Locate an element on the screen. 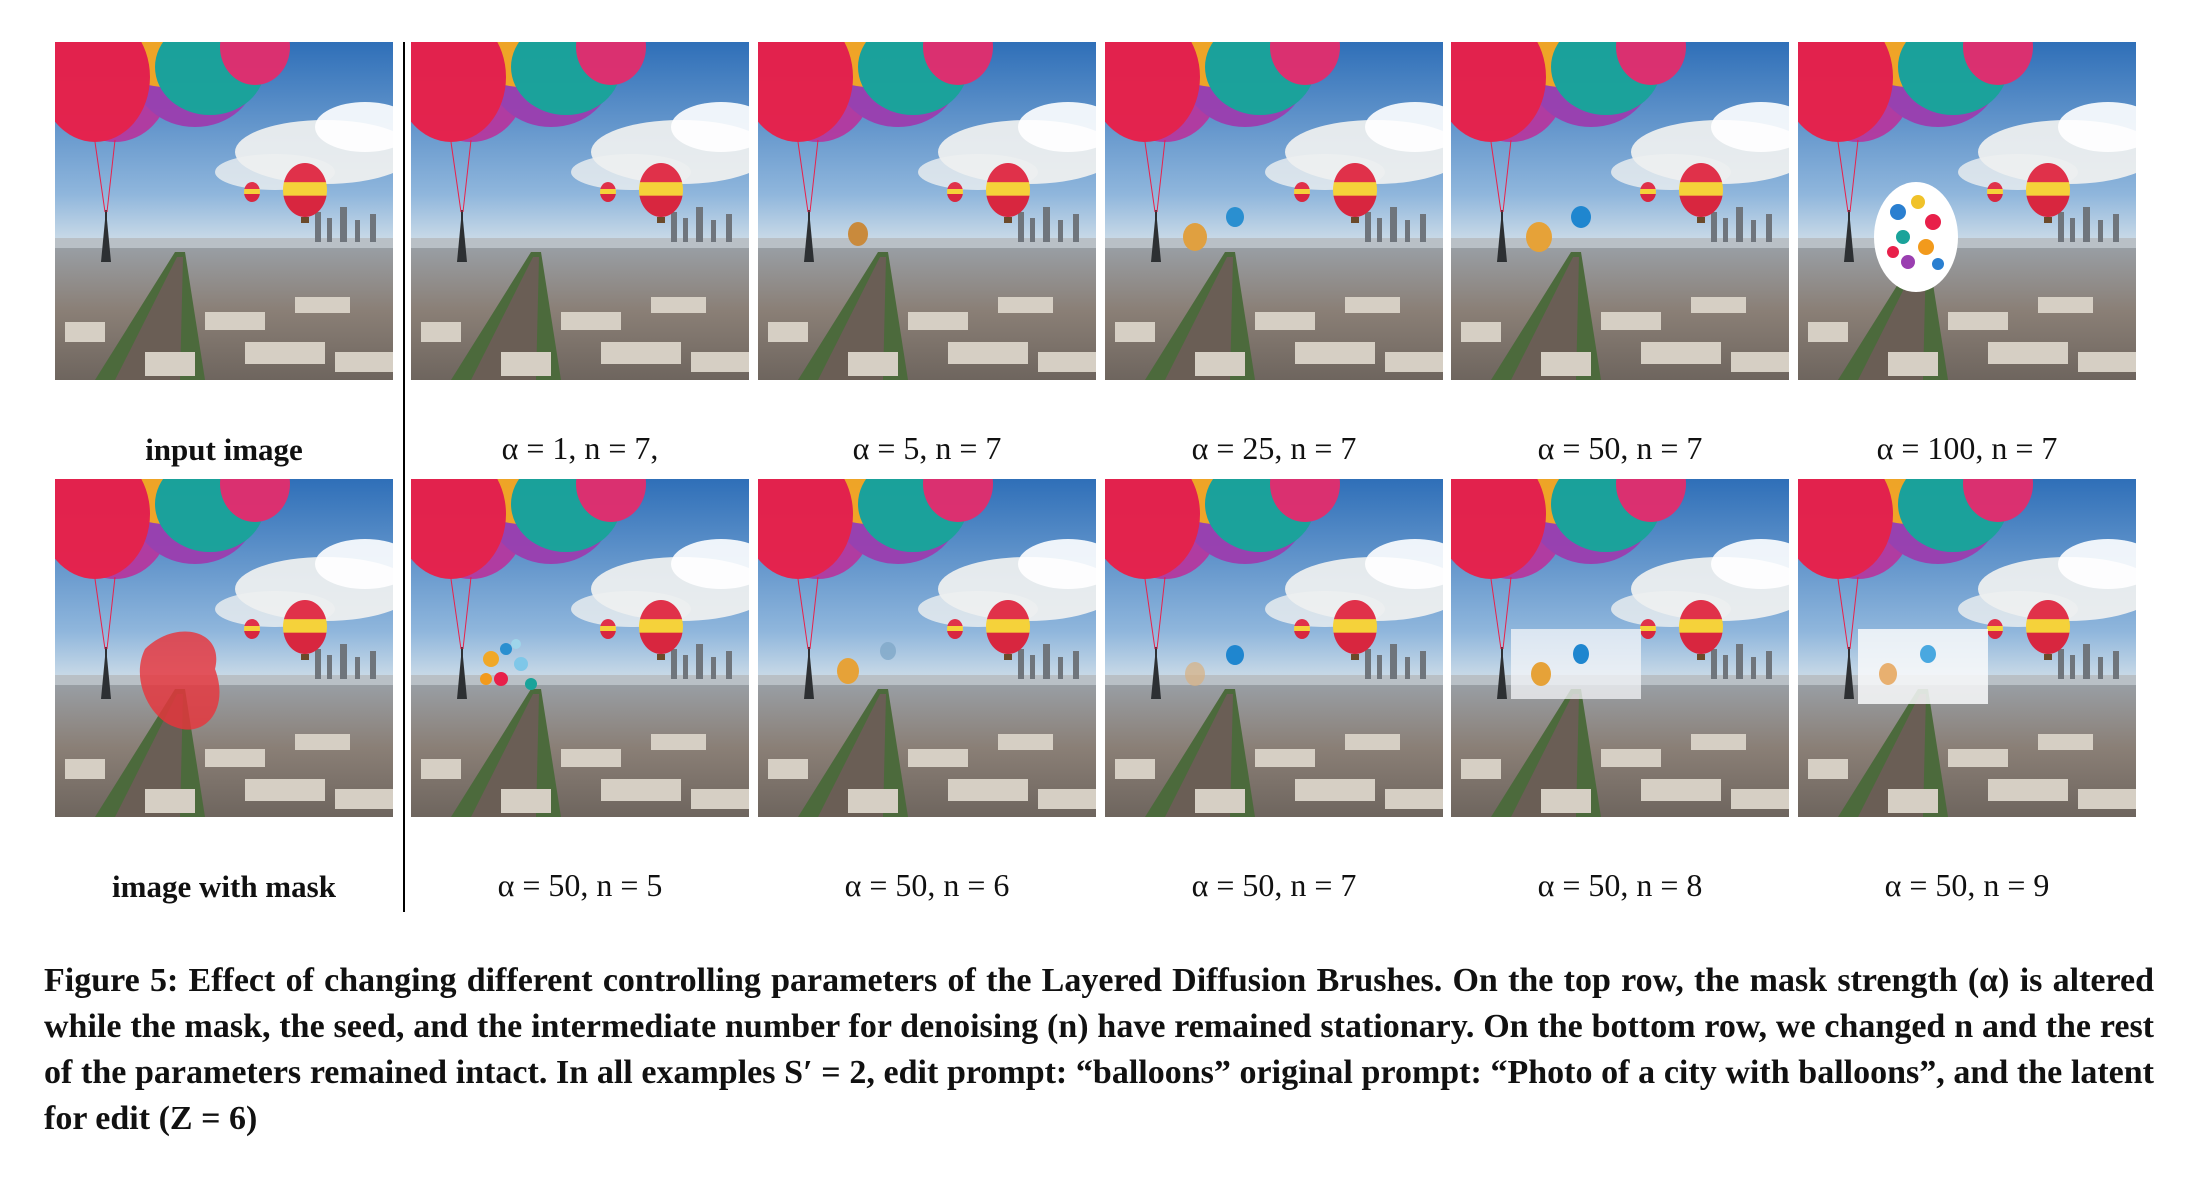 This screenshot has height=1180, width=2191. label-alpha-50-n-6: α = 50, n = 6 is located at coordinates (927, 885).